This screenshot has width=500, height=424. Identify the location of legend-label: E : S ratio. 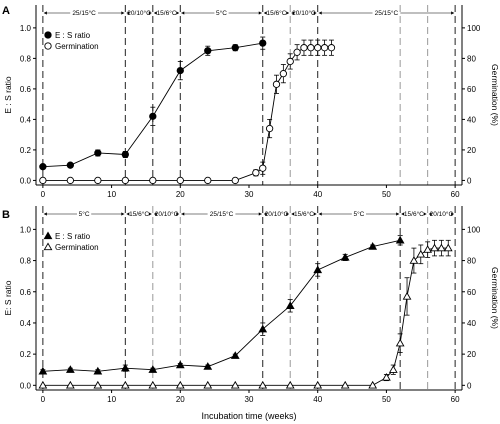
(73, 236).